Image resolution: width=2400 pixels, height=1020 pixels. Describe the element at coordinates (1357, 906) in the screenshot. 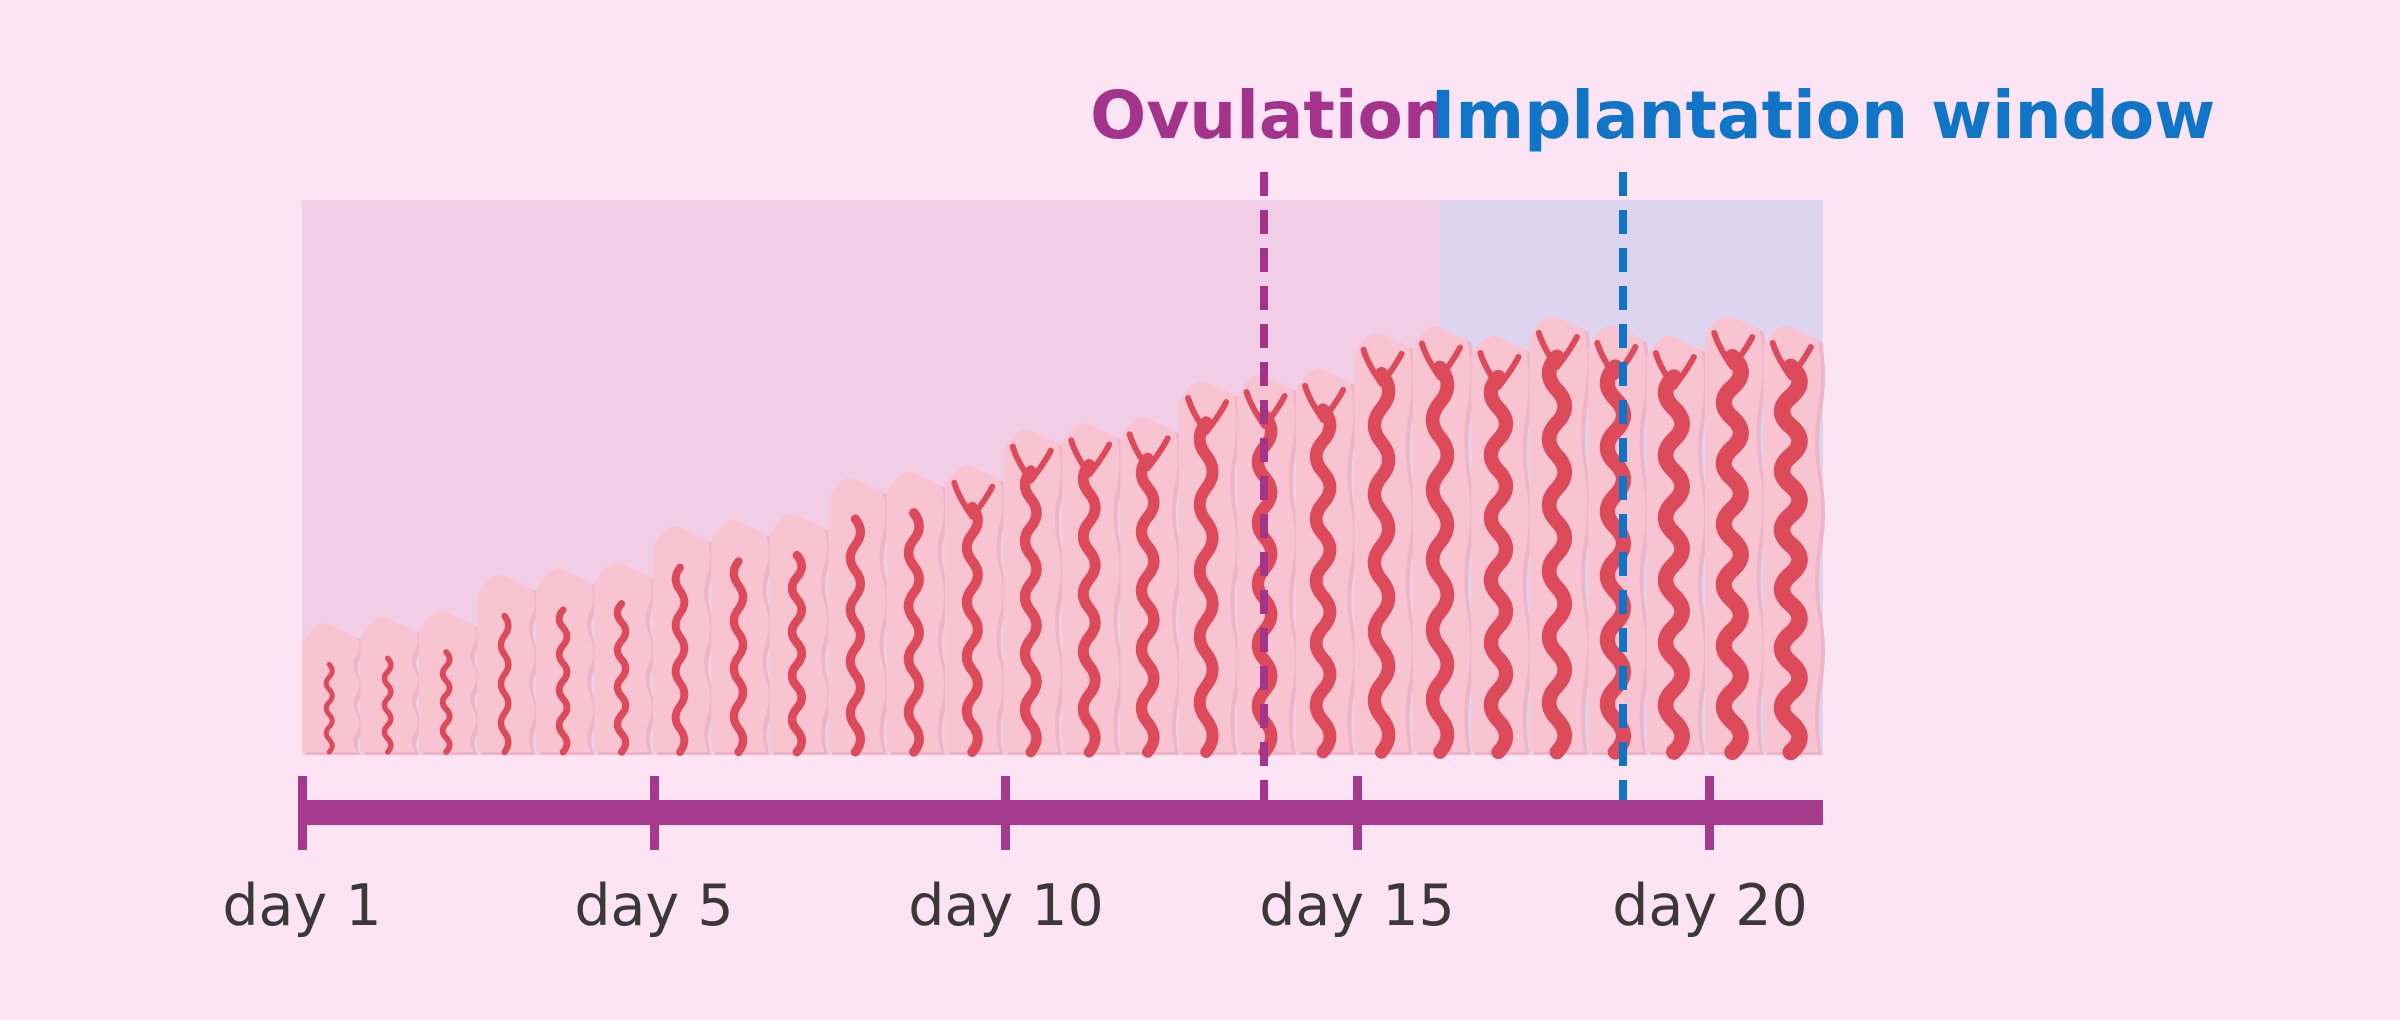

I see `day-label-15: day 15` at that location.